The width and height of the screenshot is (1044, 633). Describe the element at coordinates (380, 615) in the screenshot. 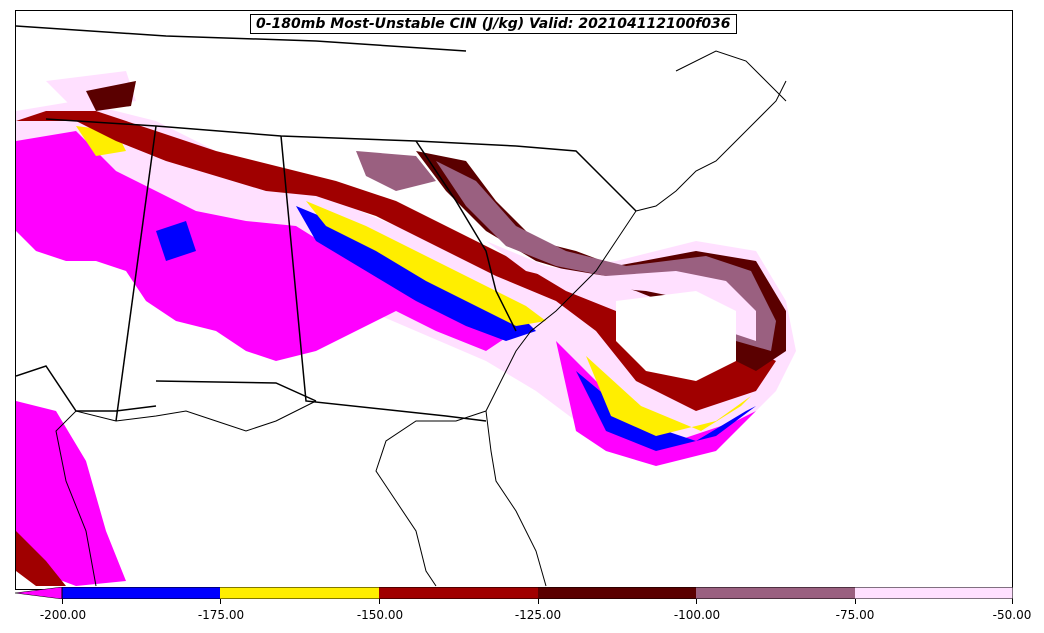

I see `colorbar-tick-label: -150.00` at that location.